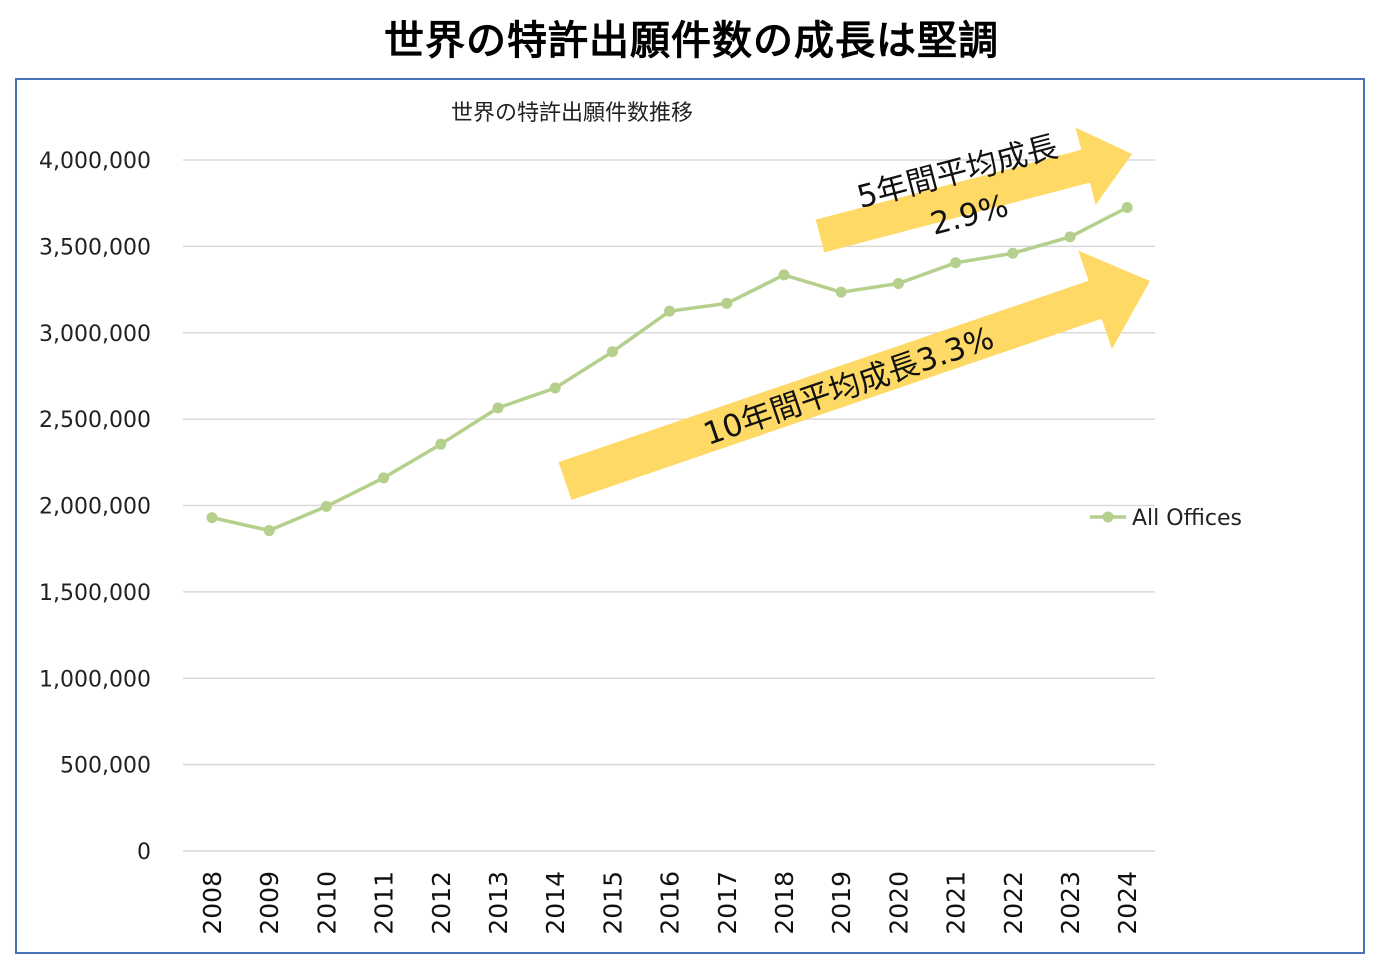  What do you see at coordinates (1108, 517) in the screenshot?
I see `legend-marker` at bounding box center [1108, 517].